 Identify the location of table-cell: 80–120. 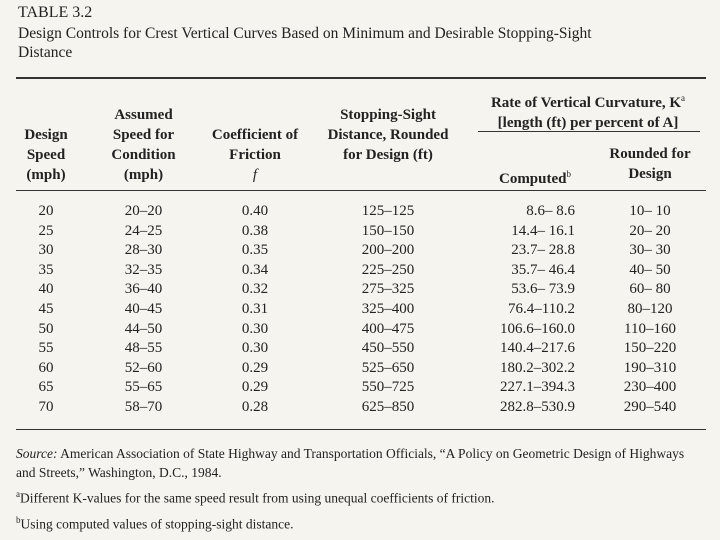
(650, 309).